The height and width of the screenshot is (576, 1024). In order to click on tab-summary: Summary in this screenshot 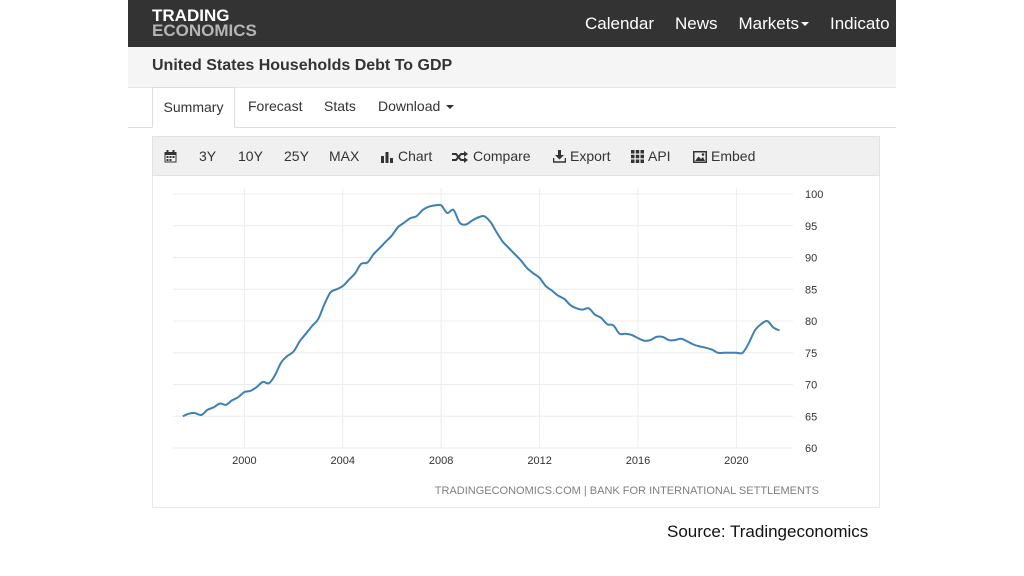, I will do `click(193, 107)`.